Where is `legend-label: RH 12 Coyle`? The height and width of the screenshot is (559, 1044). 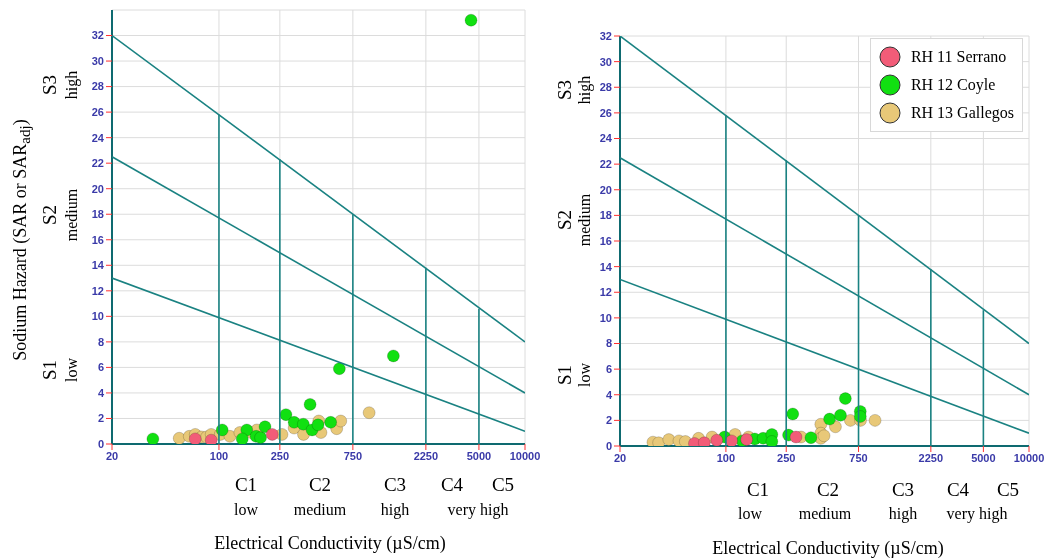 legend-label: RH 12 Coyle is located at coordinates (953, 85).